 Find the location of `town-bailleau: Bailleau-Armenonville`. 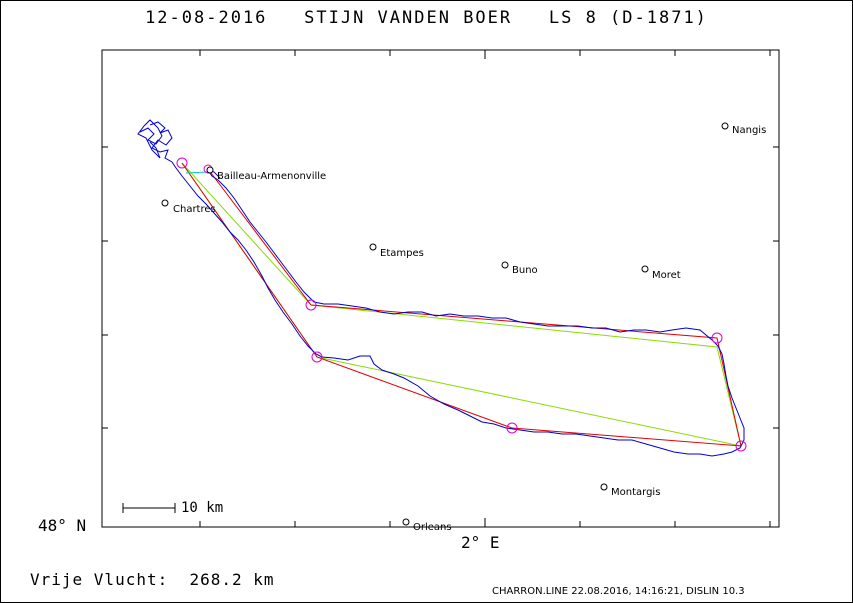

town-bailleau: Bailleau-Armenonville is located at coordinates (266, 174).